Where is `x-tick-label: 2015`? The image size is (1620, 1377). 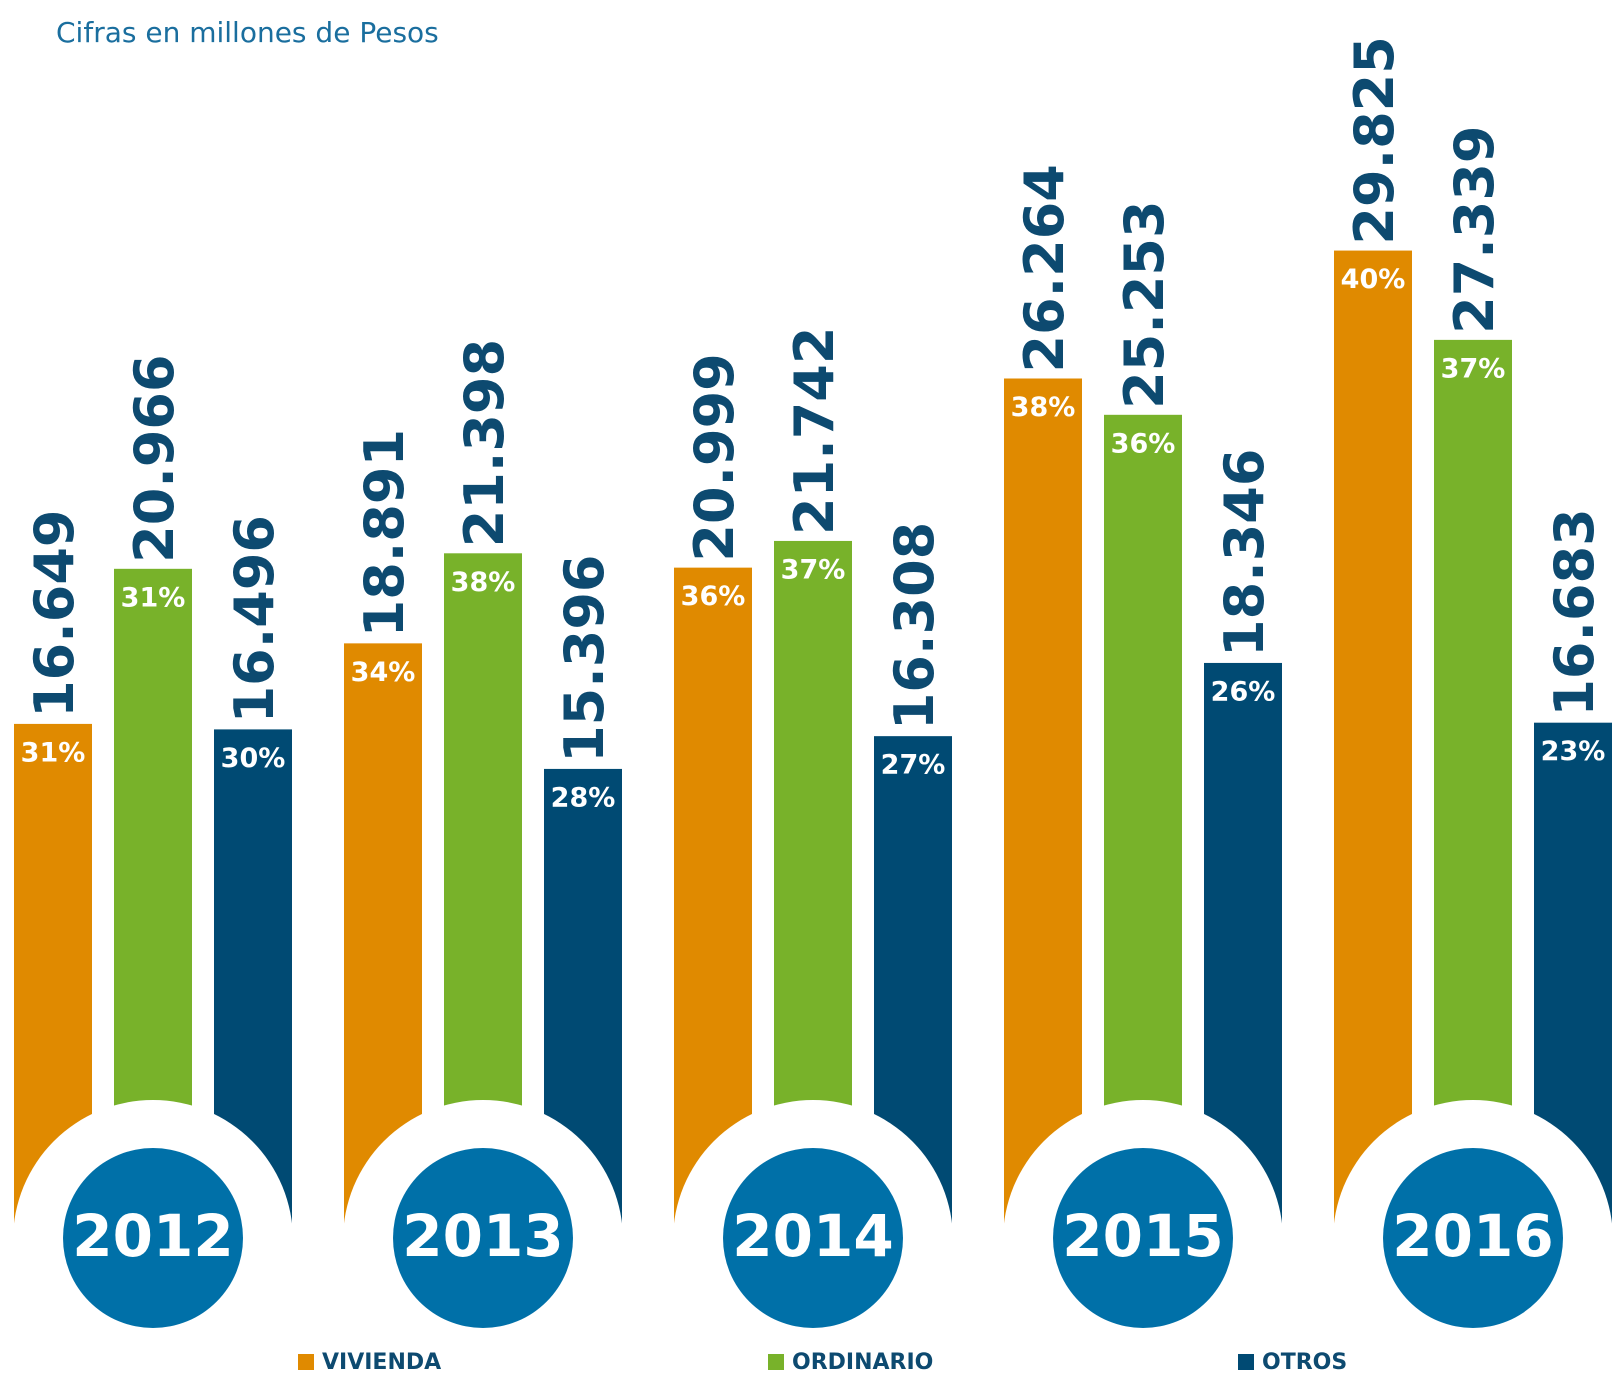
x-tick-label: 2015 is located at coordinates (1142, 1236).